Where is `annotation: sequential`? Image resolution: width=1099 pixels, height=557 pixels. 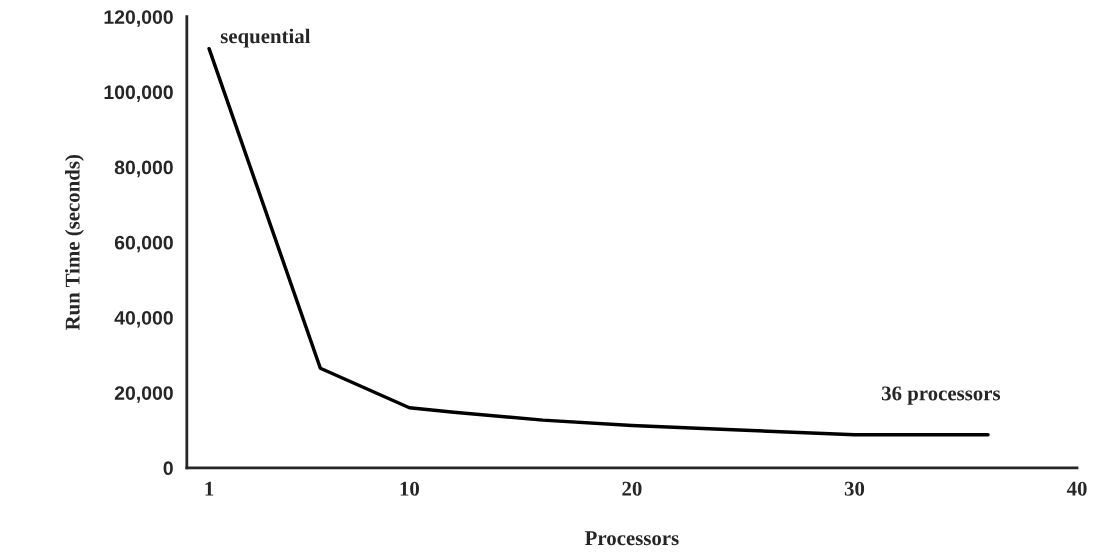 annotation: sequential is located at coordinates (265, 38).